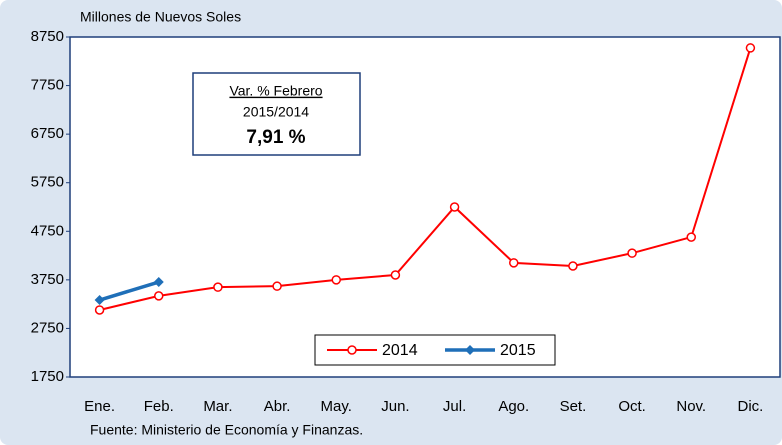 The image size is (782, 445). Describe the element at coordinates (395, 406) in the screenshot. I see `x-tick-label: Jun.` at that location.